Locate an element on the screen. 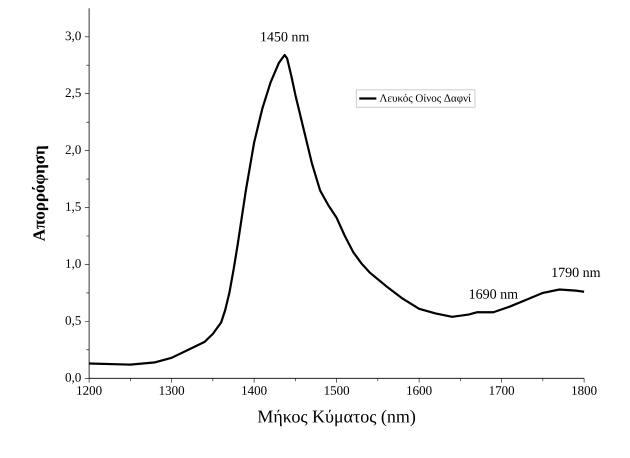 Image resolution: width=630 pixels, height=458 pixels. legend-label: Λευκός Οίνος Δαφνί is located at coordinates (425, 99).